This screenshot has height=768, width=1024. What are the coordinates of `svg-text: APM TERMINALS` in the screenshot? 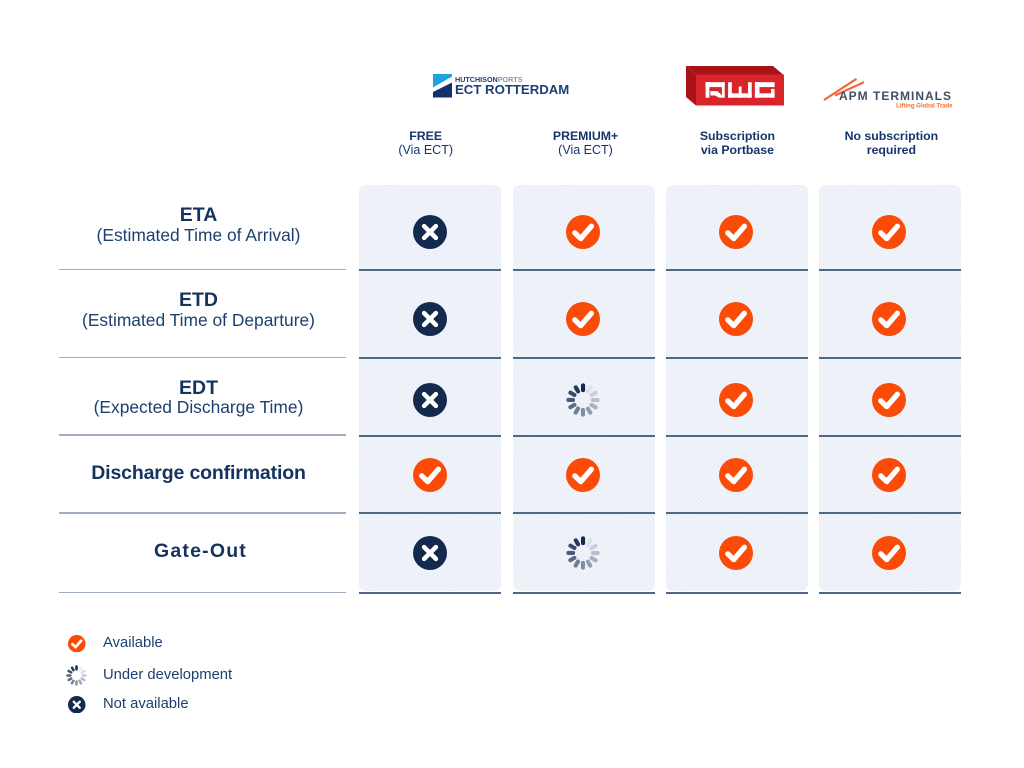 It's located at (895, 96).